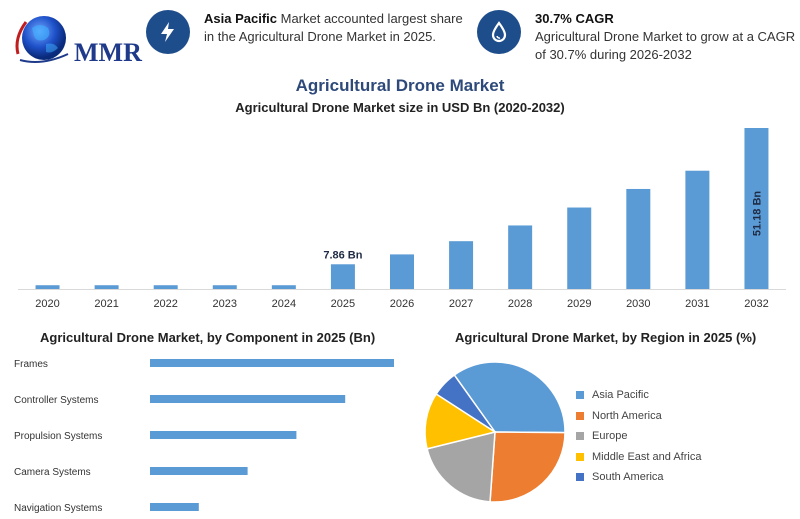  Describe the element at coordinates (756, 304) in the screenshot. I see `x-tick-label: 2032` at that location.